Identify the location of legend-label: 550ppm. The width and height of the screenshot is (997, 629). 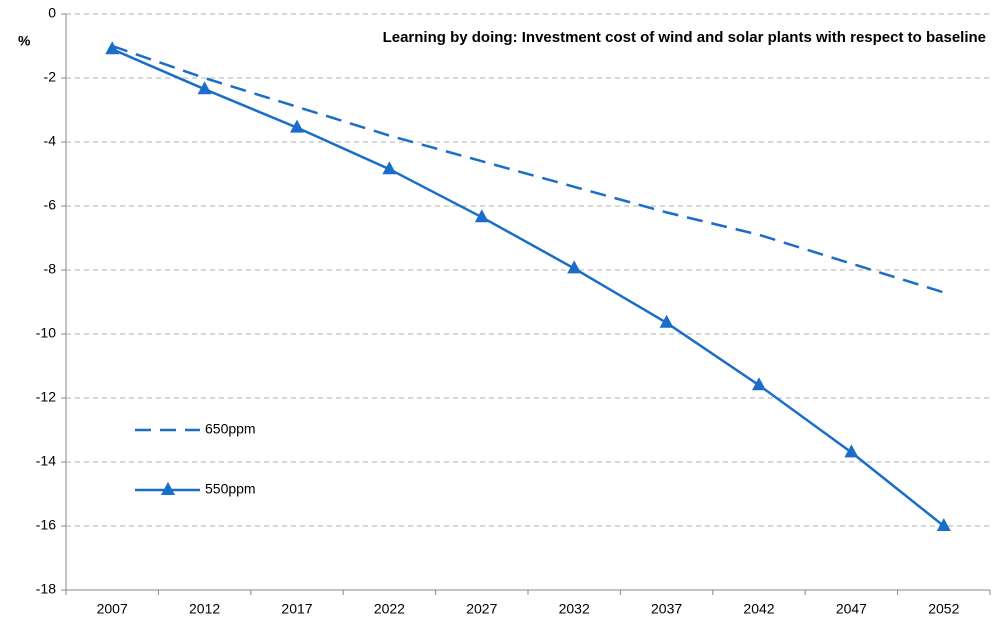
(230, 489).